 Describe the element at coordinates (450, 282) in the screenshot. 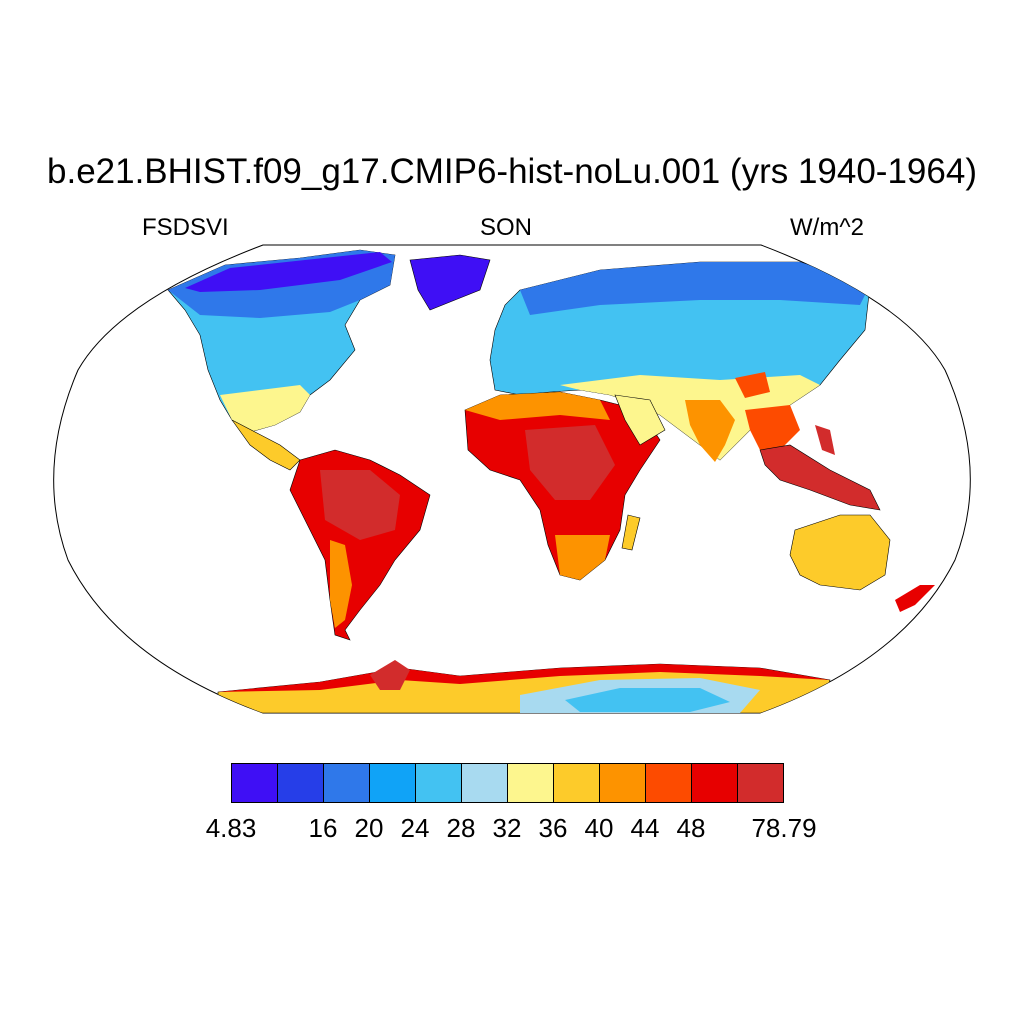

I see `greenland` at that location.